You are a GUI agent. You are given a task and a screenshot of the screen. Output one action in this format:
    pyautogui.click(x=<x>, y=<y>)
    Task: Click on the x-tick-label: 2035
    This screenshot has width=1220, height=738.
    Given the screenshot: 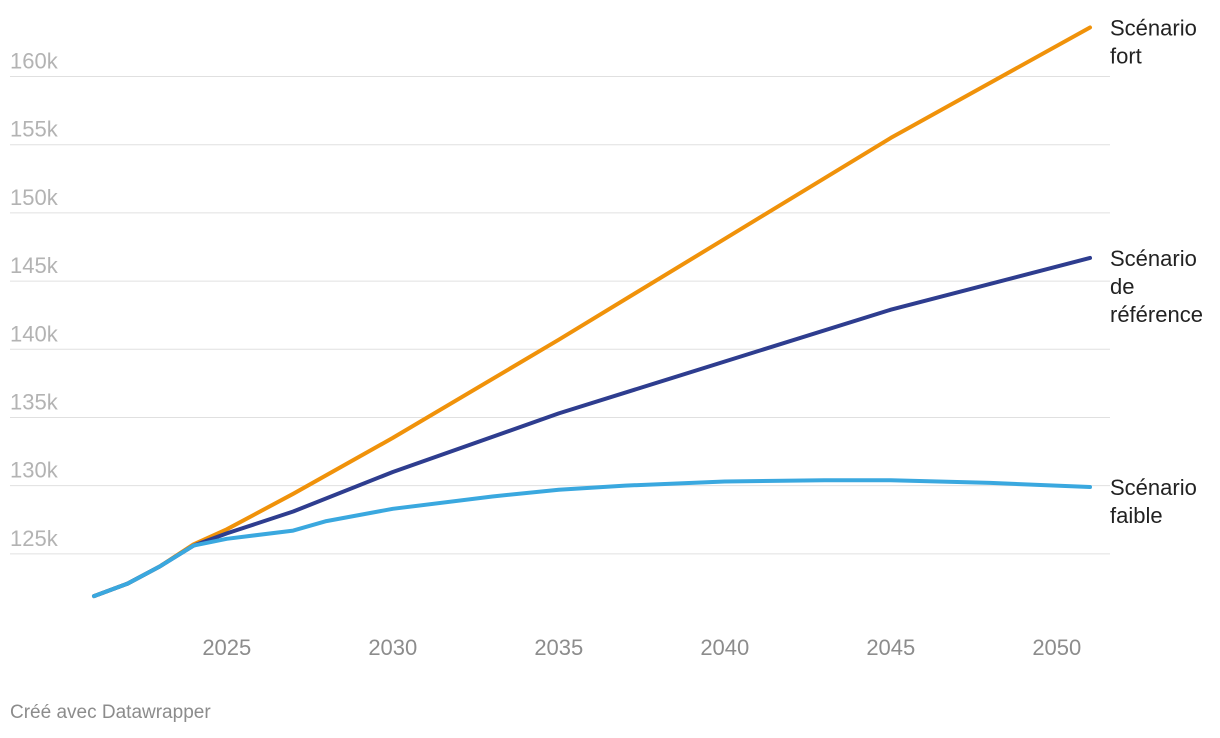 What is the action you would take?
    pyautogui.click(x=558, y=647)
    